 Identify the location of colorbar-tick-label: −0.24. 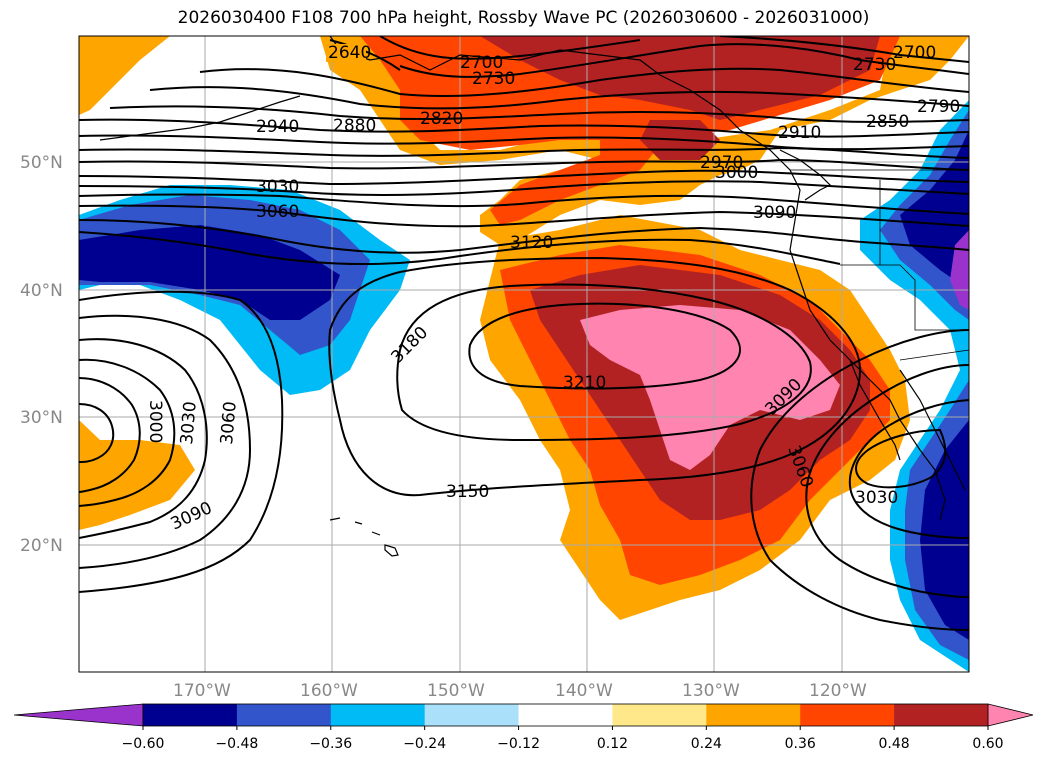
(424, 744).